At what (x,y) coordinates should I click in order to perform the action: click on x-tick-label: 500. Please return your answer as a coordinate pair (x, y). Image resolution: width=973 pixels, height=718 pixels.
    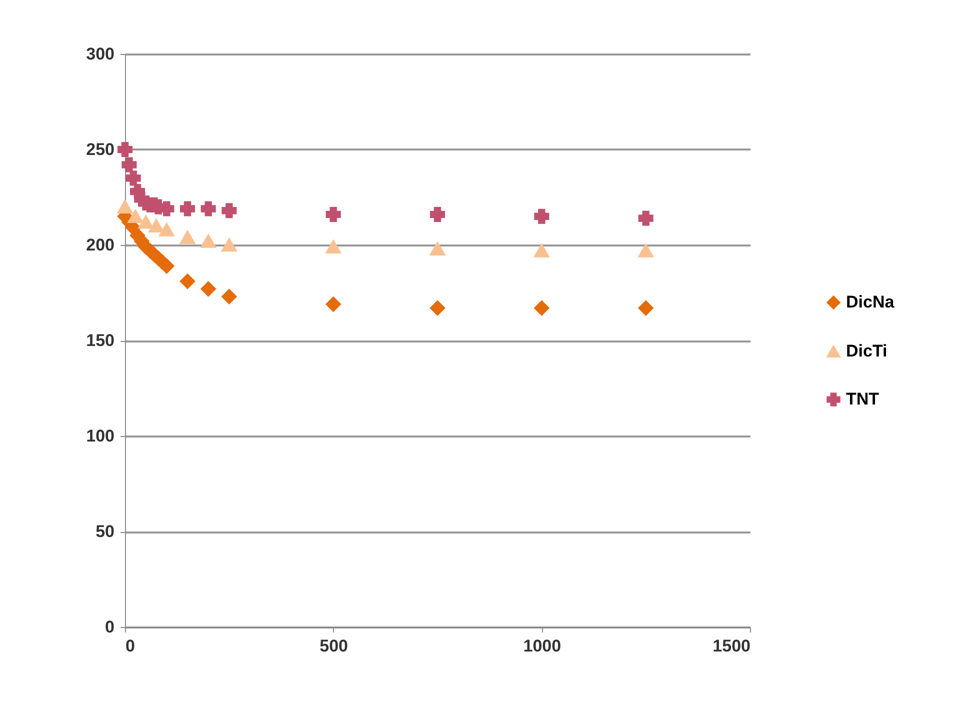
    Looking at the image, I should click on (334, 646).